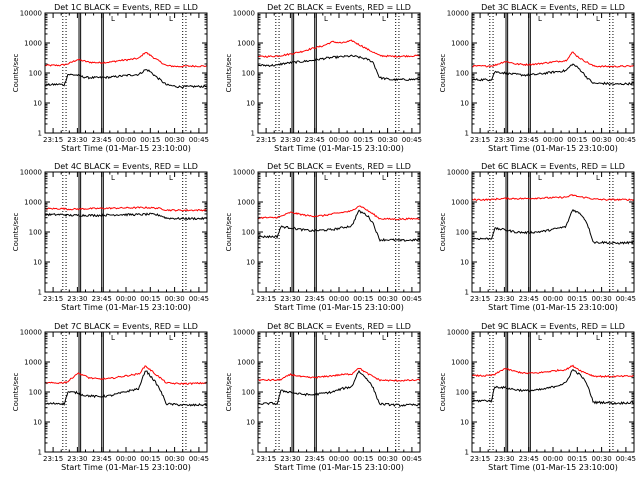 The image size is (640, 480). Describe the element at coordinates (126, 7) in the screenshot. I see `panel-title: Det 1C BLACK = Events, RED = LLD` at that location.